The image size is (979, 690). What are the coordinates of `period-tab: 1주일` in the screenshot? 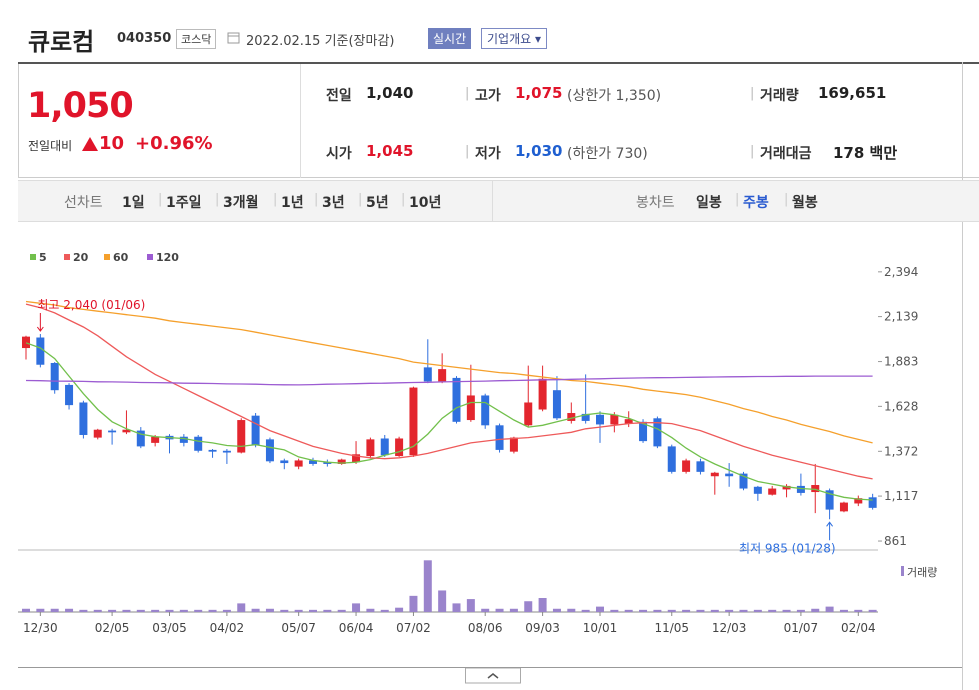 It's located at (184, 203).